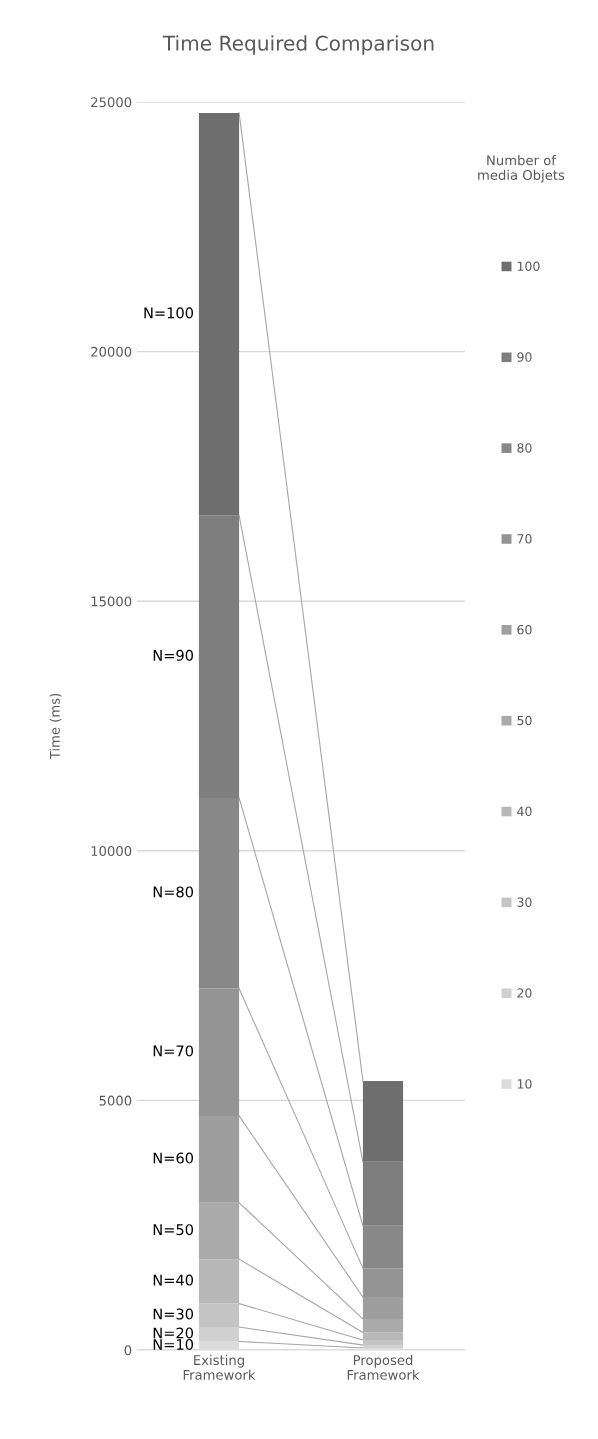 The width and height of the screenshot is (598, 1439). I want to click on x-tick-label: Existing Framework, so click(219, 1367).